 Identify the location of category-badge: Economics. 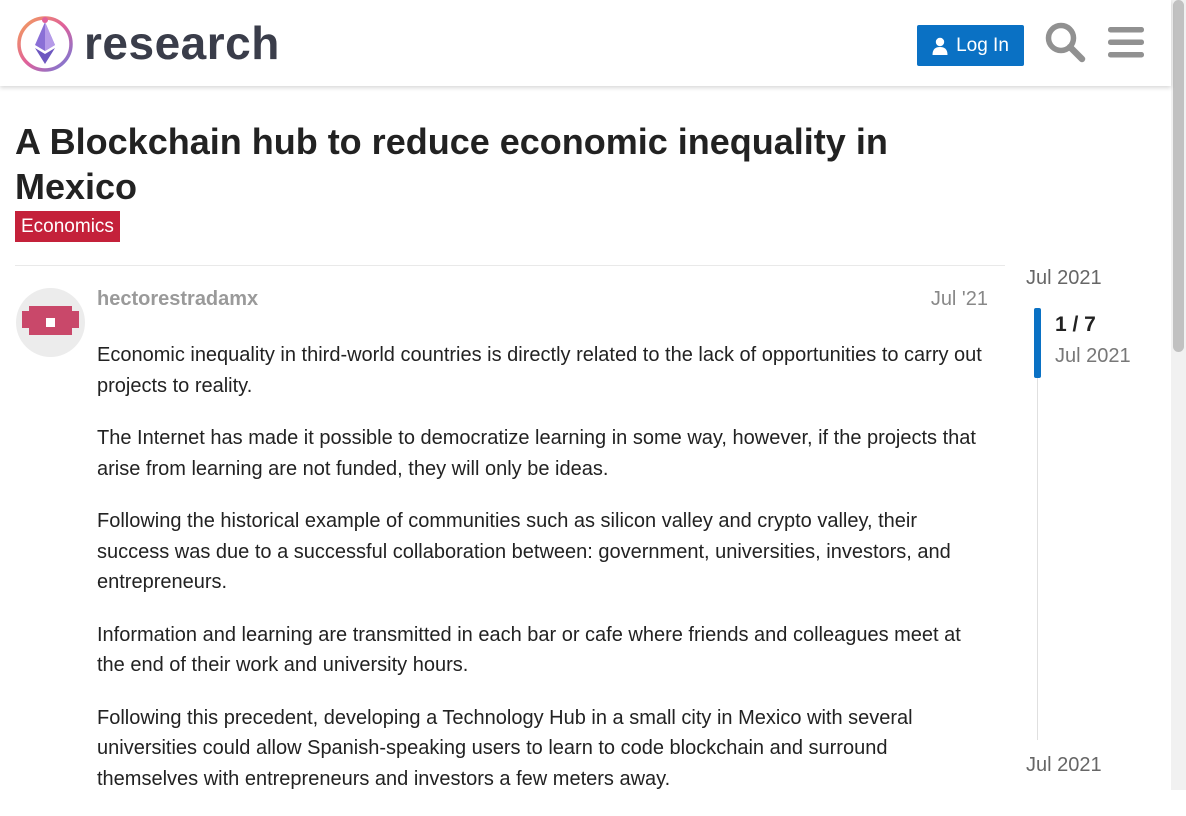
(67, 226).